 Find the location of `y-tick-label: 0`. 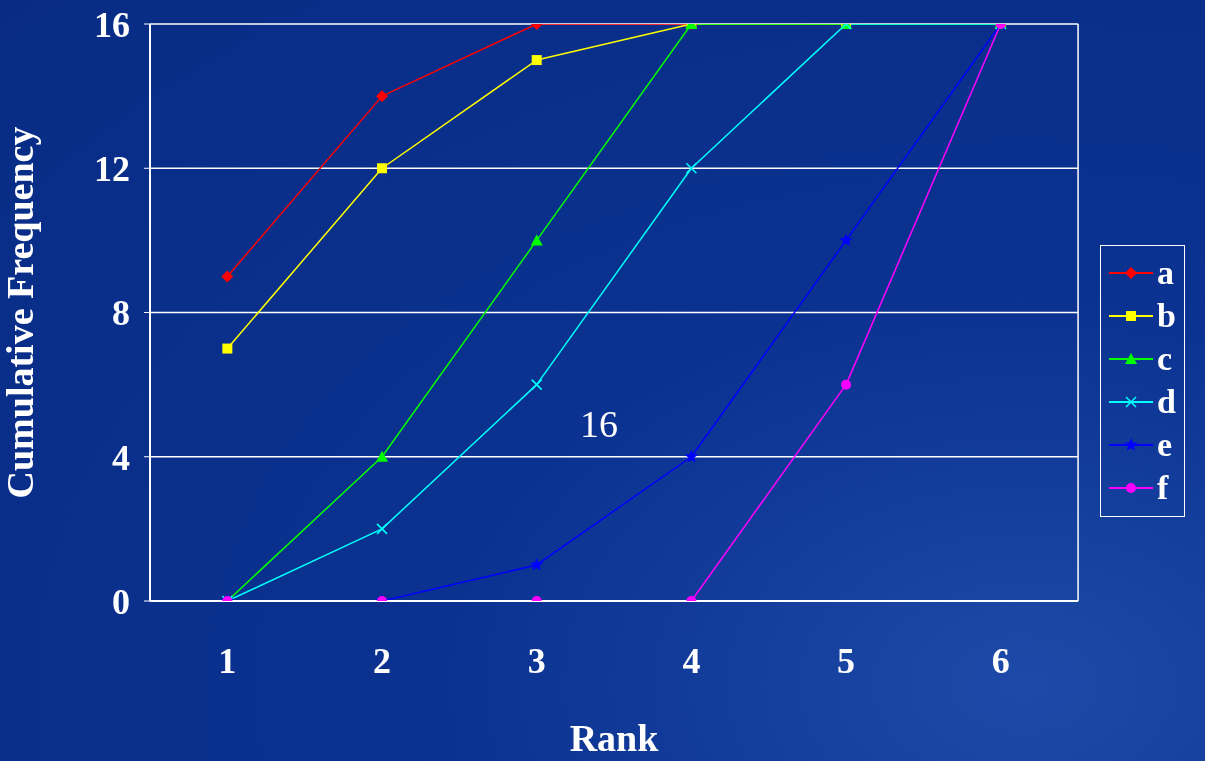

y-tick-label: 0 is located at coordinates (121, 601).